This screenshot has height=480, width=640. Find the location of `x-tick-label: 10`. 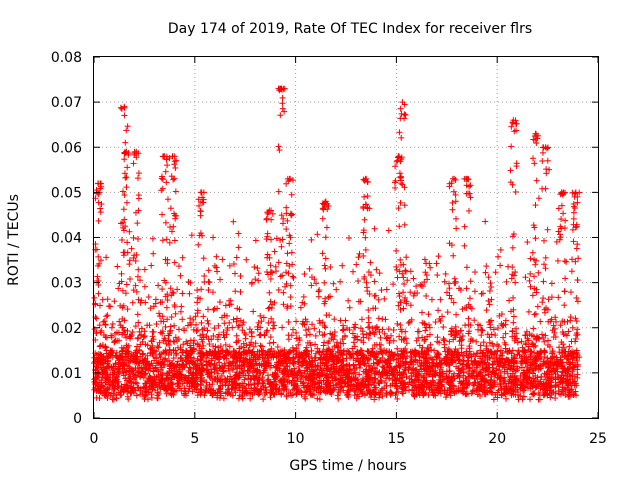

x-tick-label: 10 is located at coordinates (296, 439).